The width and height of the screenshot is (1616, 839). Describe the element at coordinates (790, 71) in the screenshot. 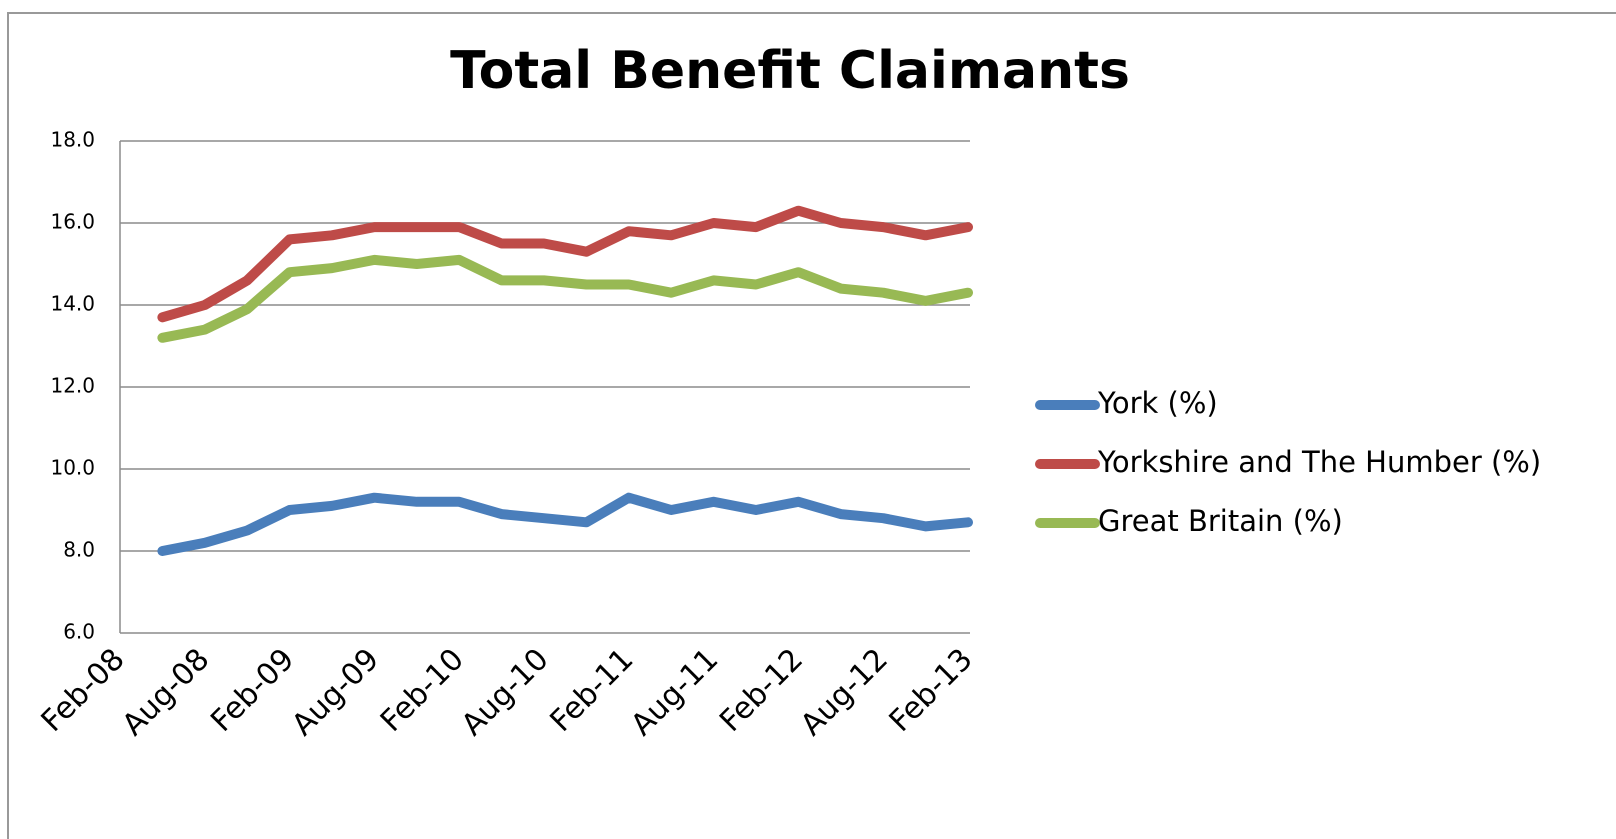

I see `chart-title: Total Benefit Claimants` at that location.